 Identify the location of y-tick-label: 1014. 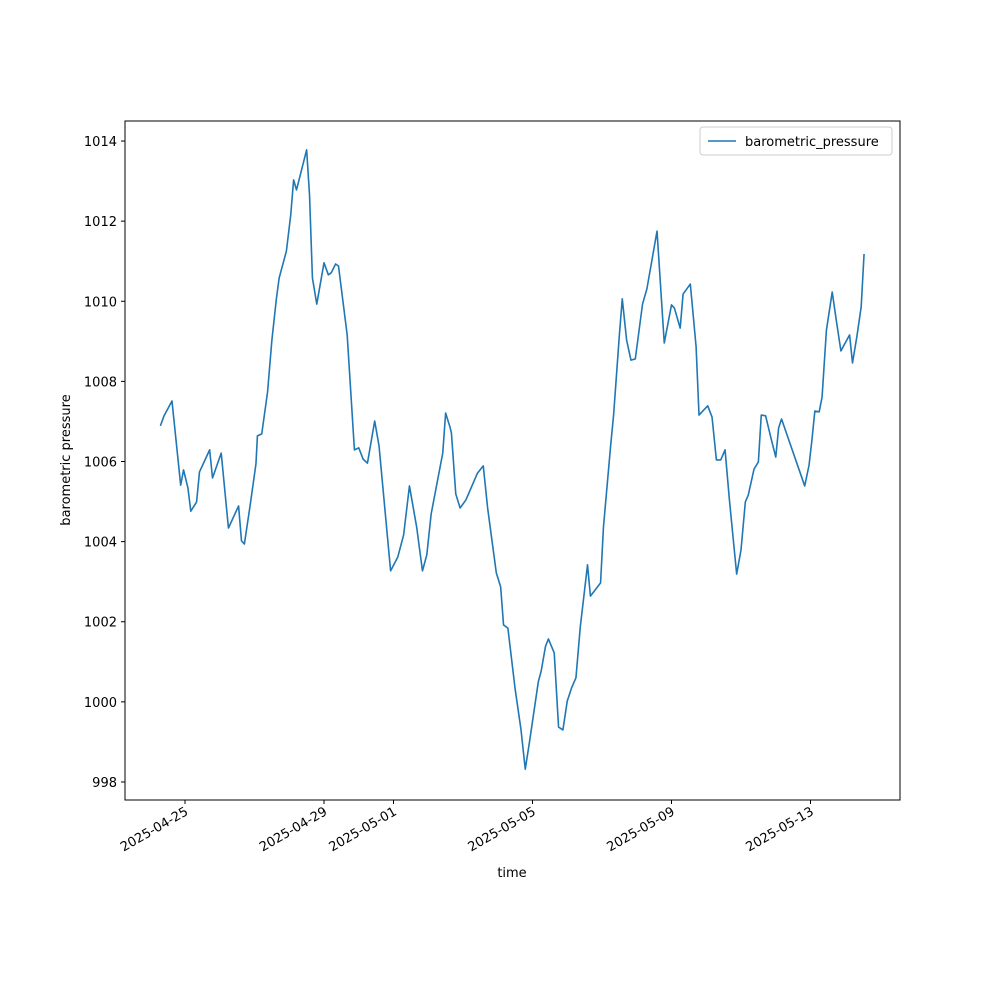
(100, 142).